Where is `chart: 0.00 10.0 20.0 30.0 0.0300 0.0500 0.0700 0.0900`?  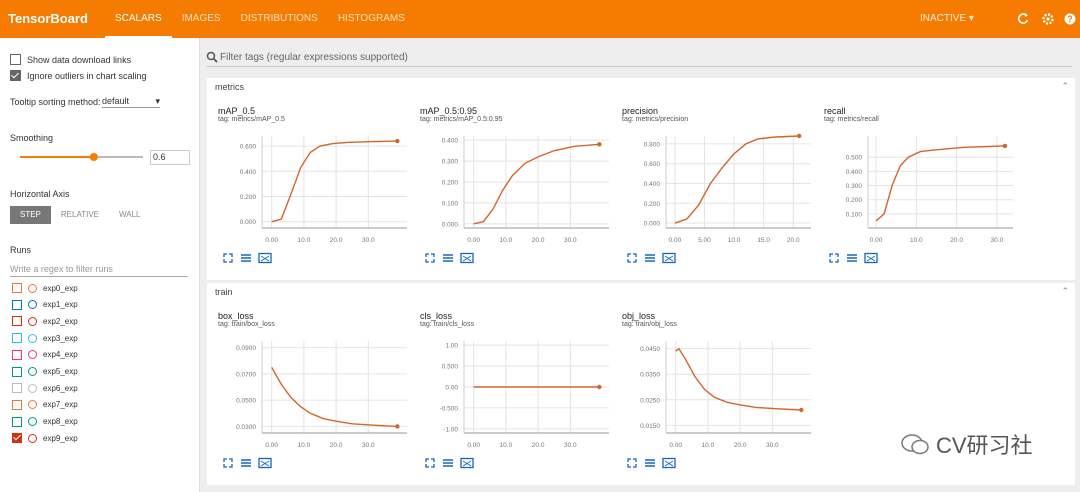
chart: 0.00 10.0 20.0 30.0 0.0300 0.0500 0.0700 0.0900 is located at coordinates (321, 395).